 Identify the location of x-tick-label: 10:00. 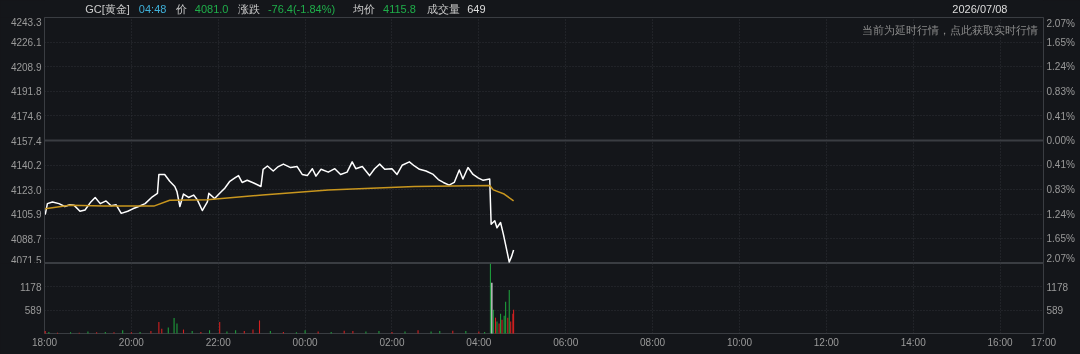
(739, 342).